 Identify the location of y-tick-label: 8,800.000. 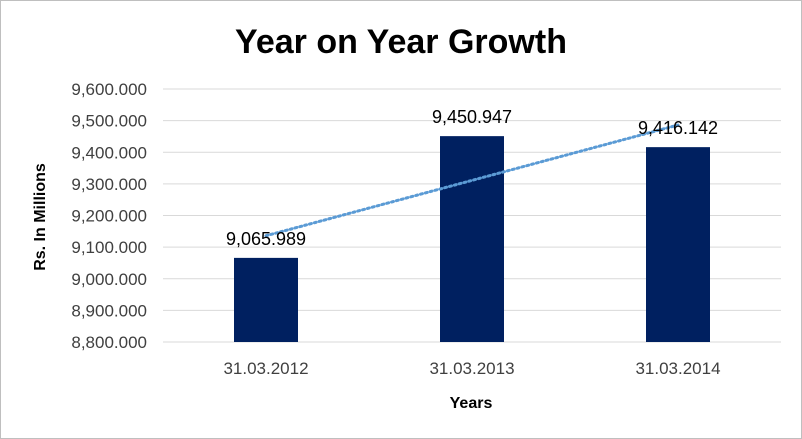
(109, 342).